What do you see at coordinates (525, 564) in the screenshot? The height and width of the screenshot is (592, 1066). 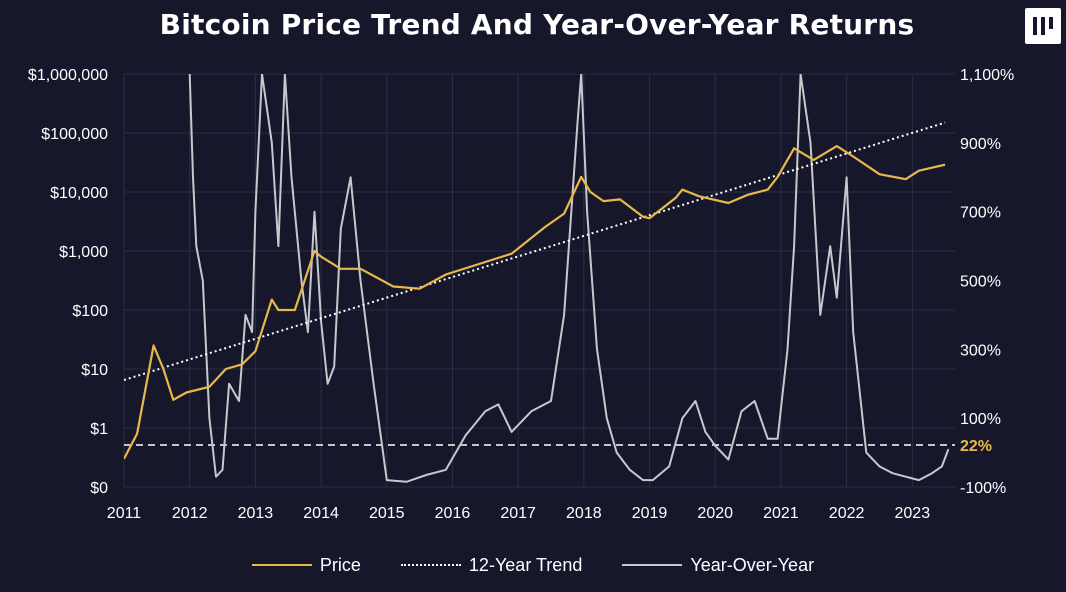 I see `legend-label-trend: 12-Year Trend` at bounding box center [525, 564].